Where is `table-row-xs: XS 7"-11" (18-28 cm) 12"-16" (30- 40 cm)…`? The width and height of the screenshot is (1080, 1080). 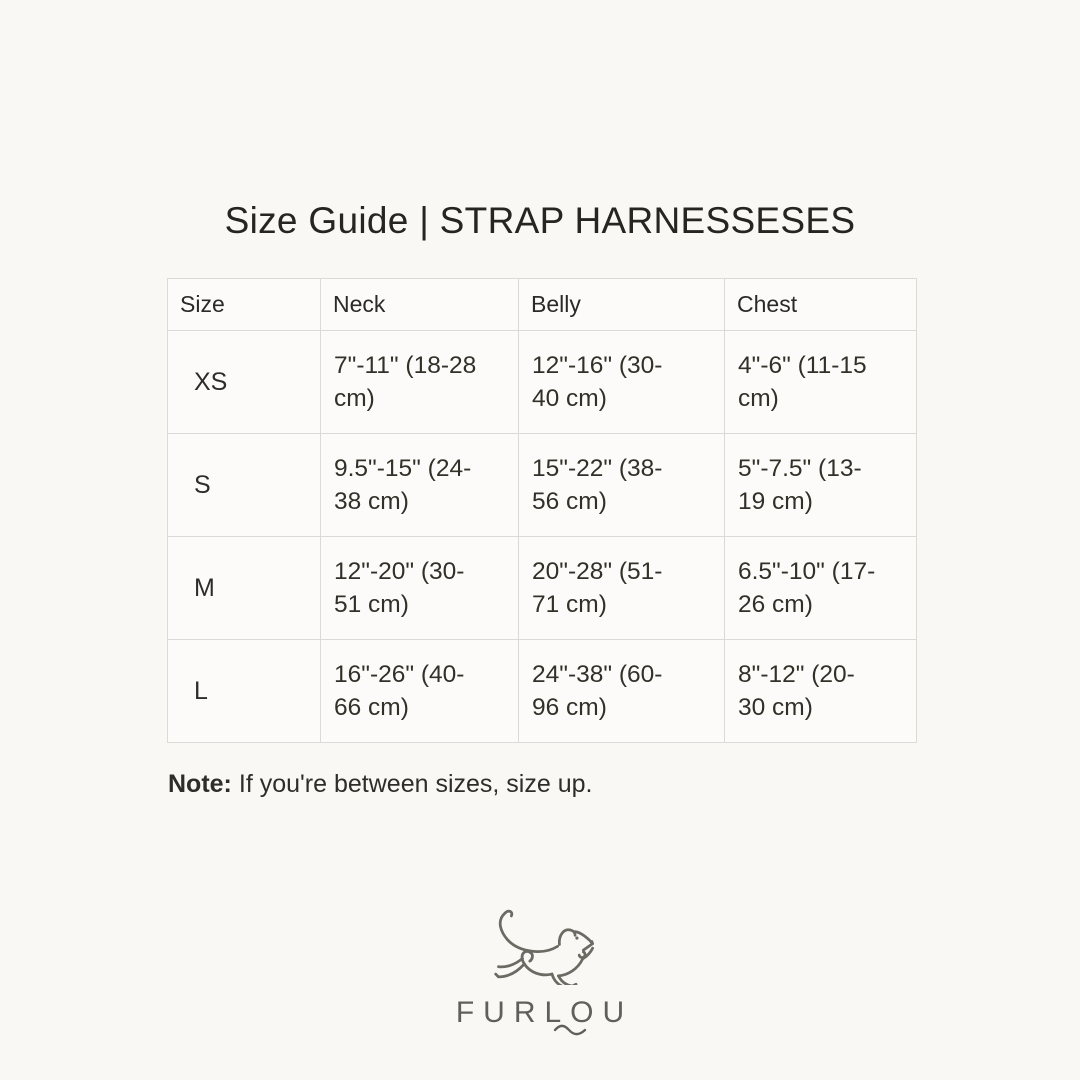
table-row-xs: XS 7"-11" (18-28 cm) 12"-16" (30- 40 cm)… is located at coordinates (542, 382).